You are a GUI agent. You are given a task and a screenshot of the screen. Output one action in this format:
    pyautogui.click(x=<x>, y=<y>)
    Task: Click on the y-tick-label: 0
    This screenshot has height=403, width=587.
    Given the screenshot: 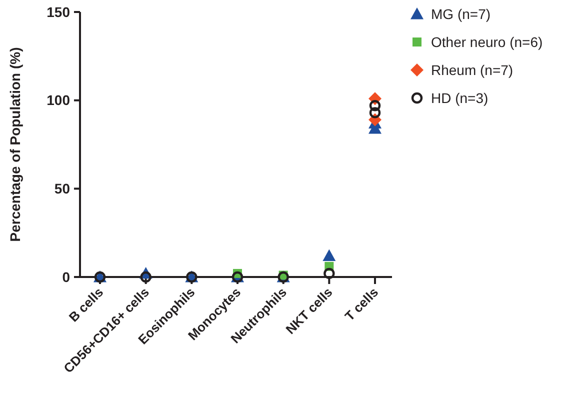 What is the action you would take?
    pyautogui.click(x=66, y=276)
    